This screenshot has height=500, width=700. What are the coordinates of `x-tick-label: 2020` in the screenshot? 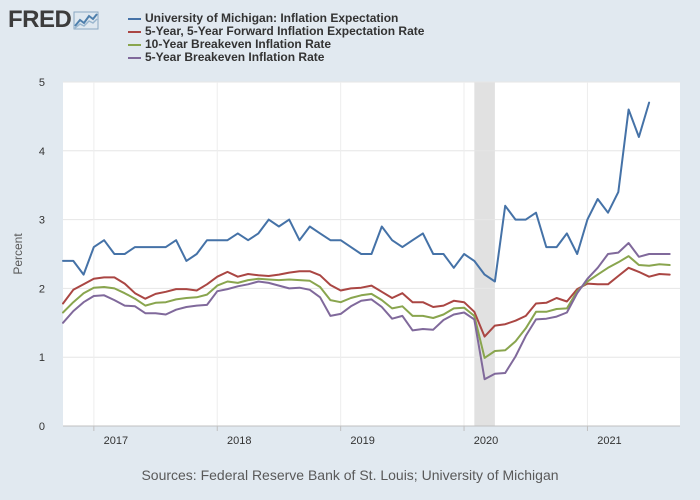 It's located at (486, 441).